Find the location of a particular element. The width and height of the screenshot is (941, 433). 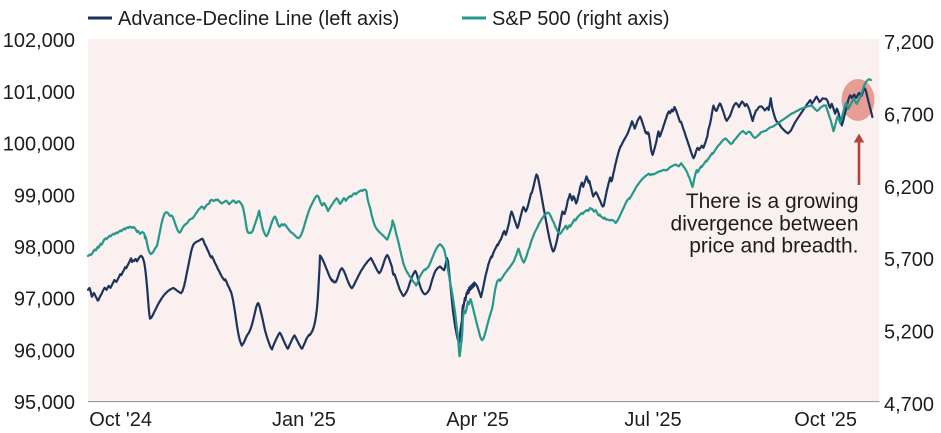

svg-text: 101,000 is located at coordinates (39, 93).